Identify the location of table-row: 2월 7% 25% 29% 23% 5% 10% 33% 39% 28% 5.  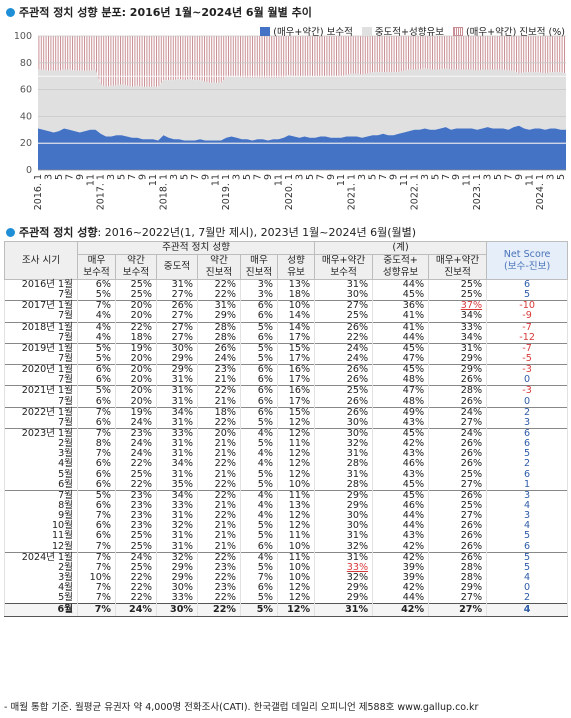
(286, 567).